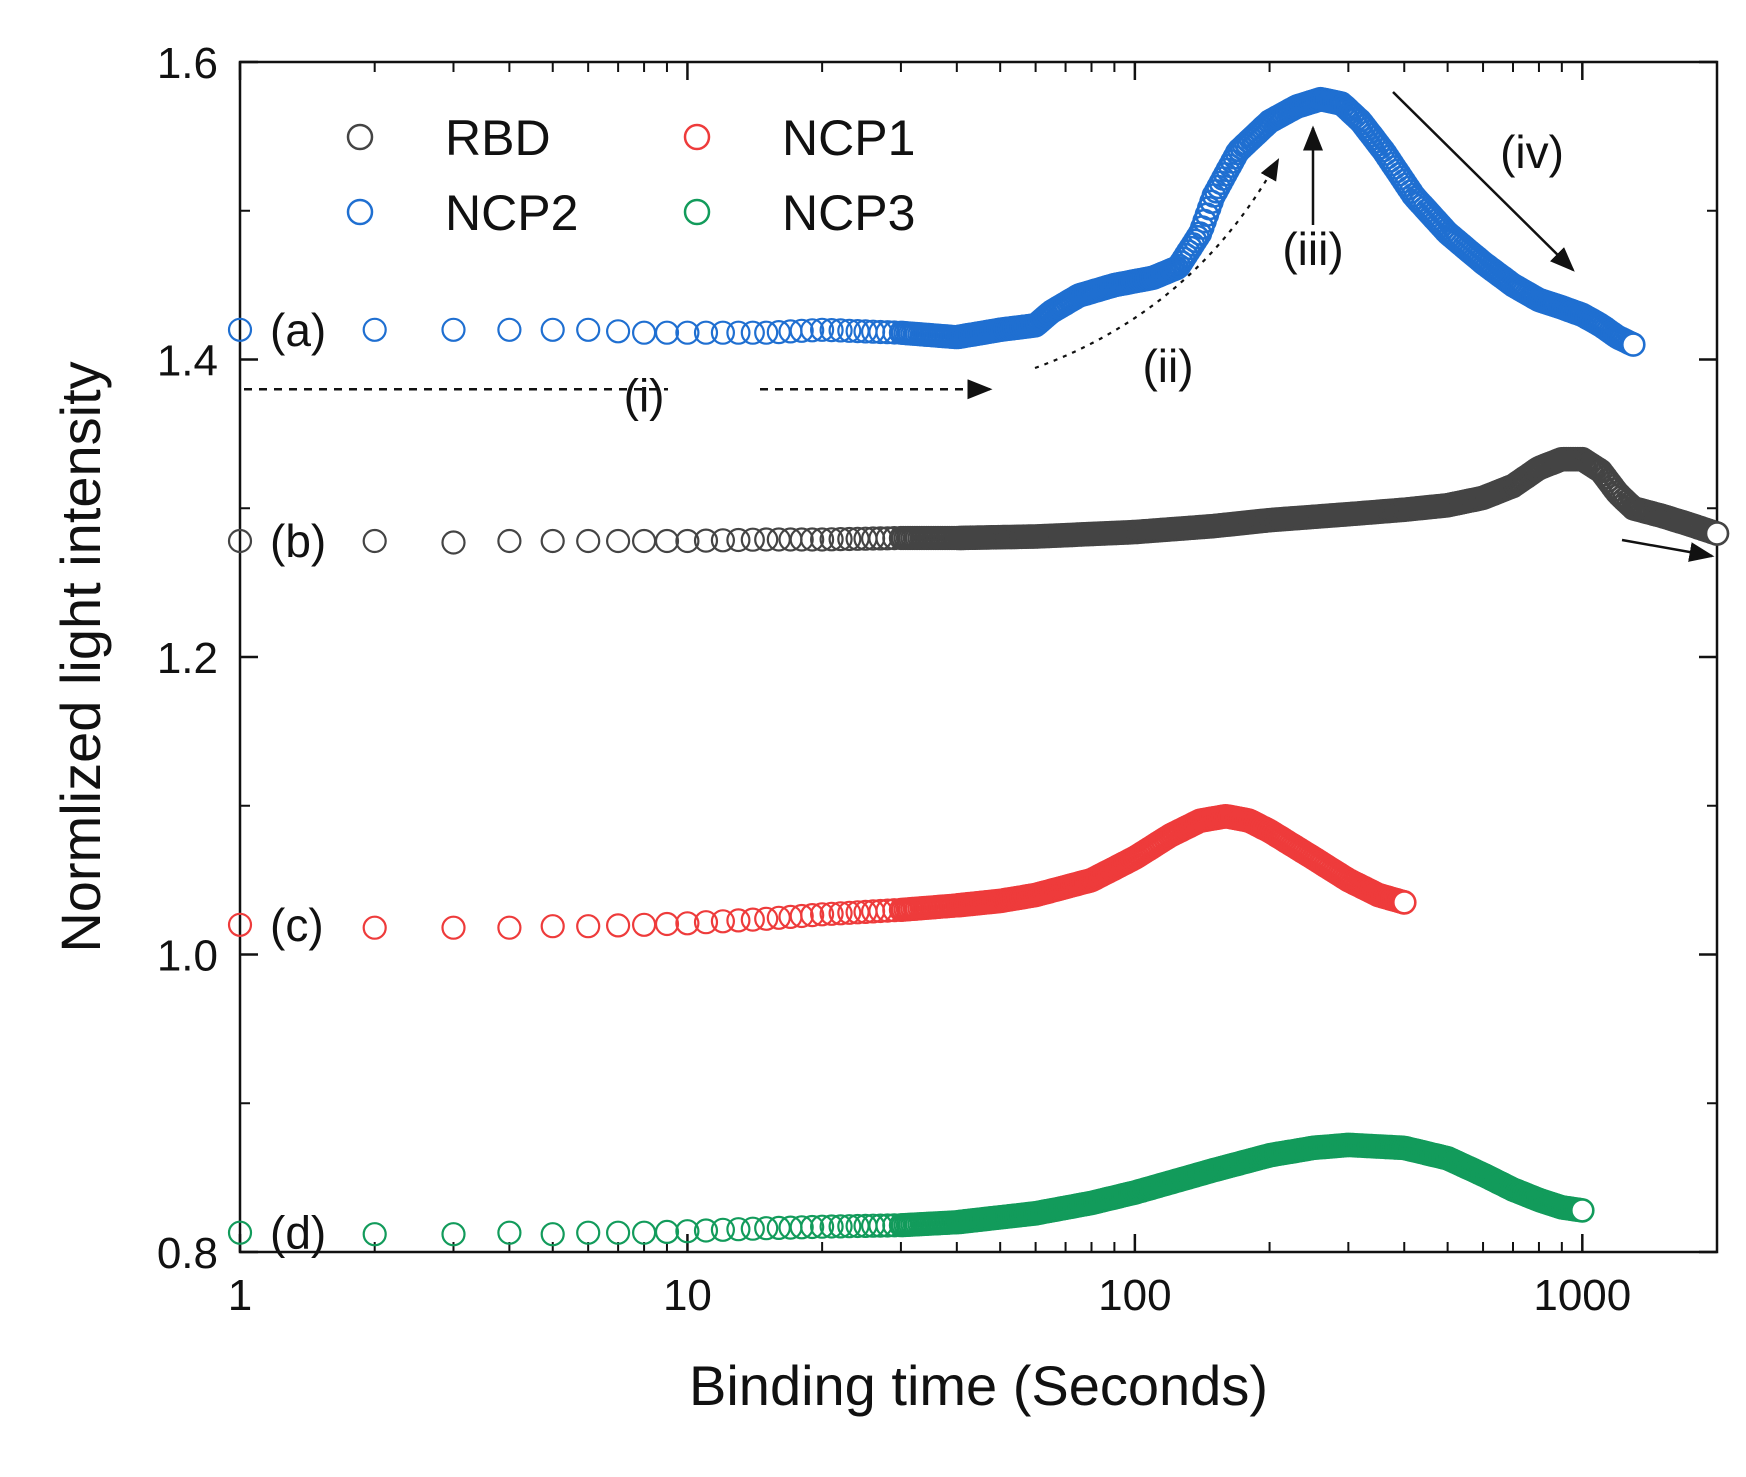 The height and width of the screenshot is (1477, 1746). What do you see at coordinates (687, 1295) in the screenshot?
I see `x-tick-label: 10` at bounding box center [687, 1295].